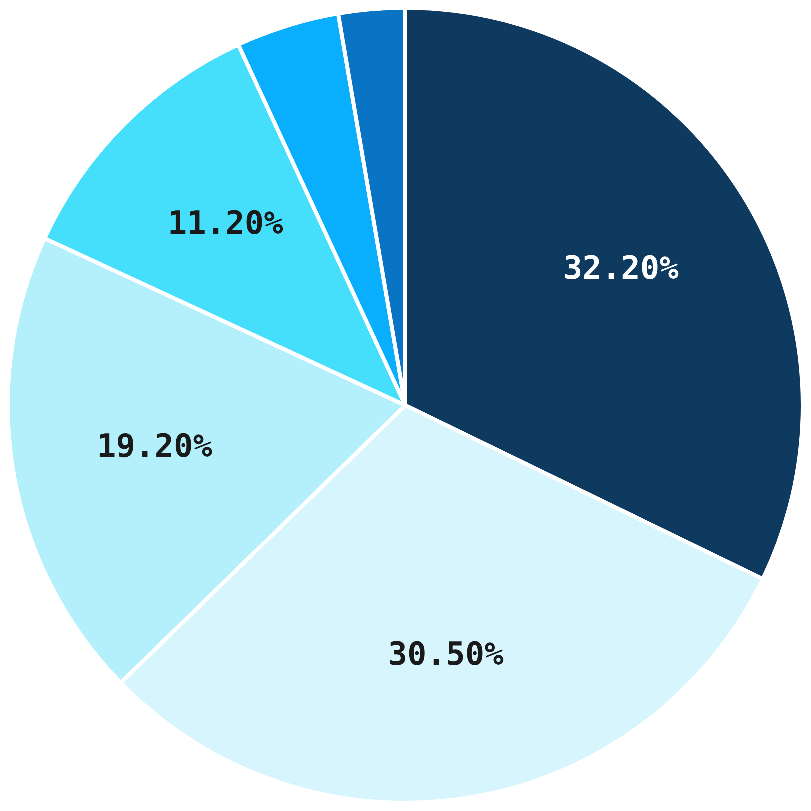 The height and width of the screenshot is (811, 811). What do you see at coordinates (155, 445) in the screenshot?
I see `data-label: 19.20%` at bounding box center [155, 445].